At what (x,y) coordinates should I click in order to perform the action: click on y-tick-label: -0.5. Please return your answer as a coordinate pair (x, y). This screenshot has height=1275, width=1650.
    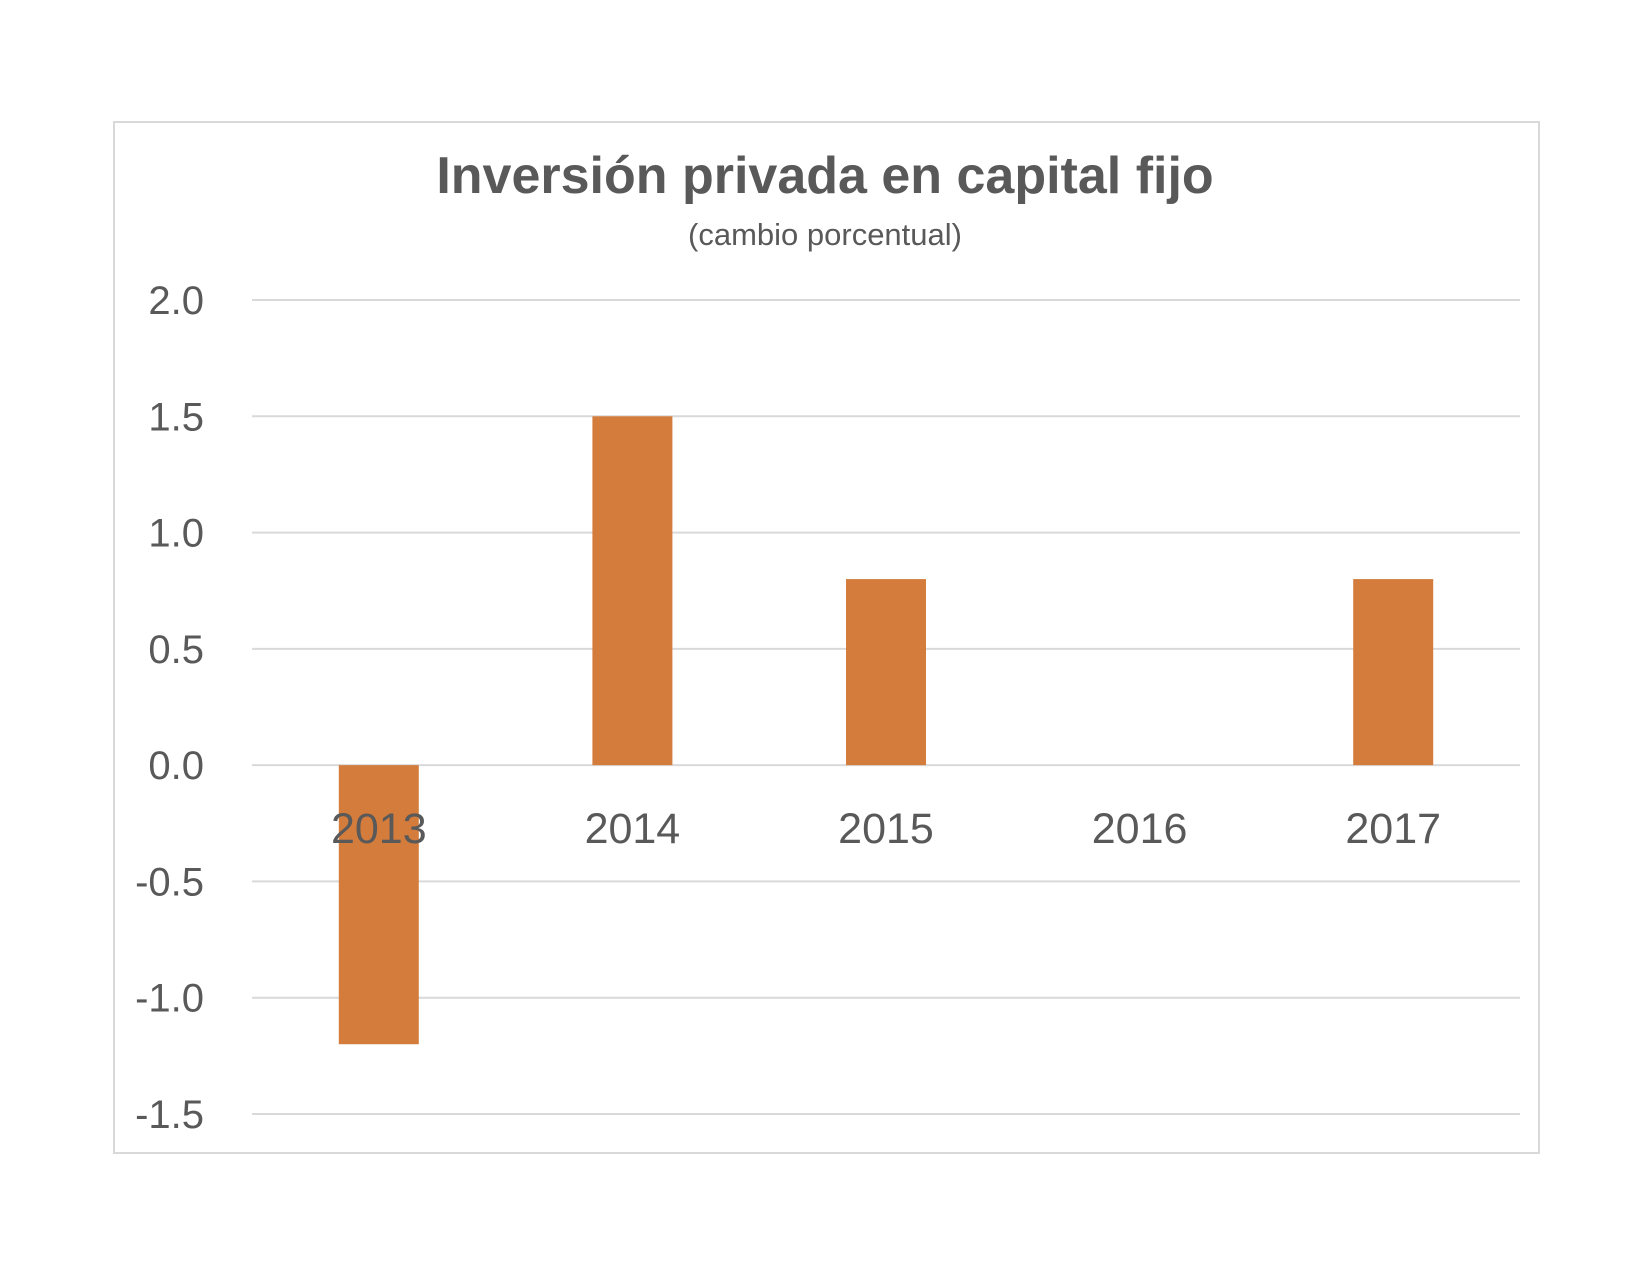
    Looking at the image, I should click on (169, 882).